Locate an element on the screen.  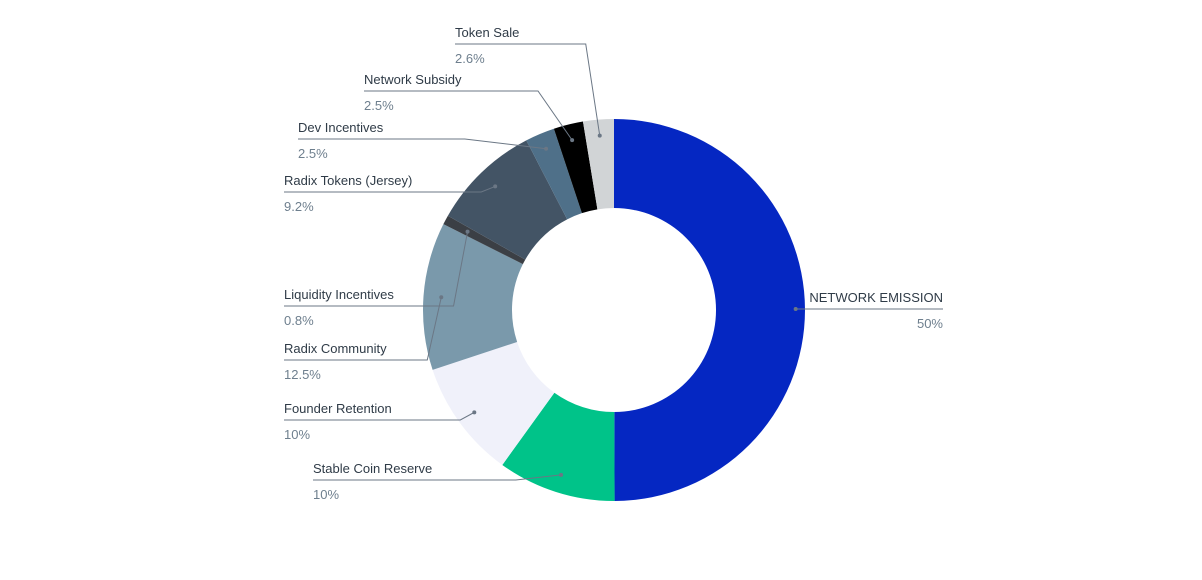
slice-radix-tokens-jersey is located at coordinates (507, 200).